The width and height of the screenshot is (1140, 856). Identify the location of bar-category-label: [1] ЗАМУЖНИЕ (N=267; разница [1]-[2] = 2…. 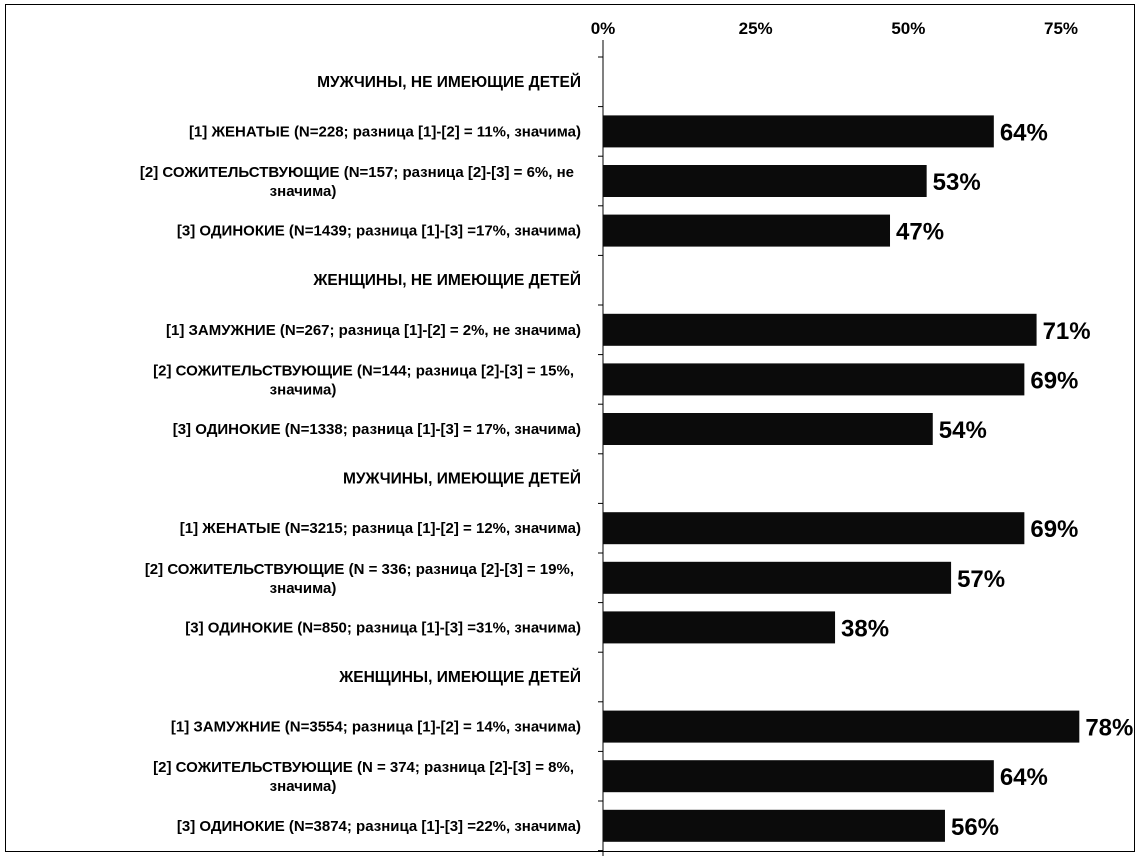
(373, 330).